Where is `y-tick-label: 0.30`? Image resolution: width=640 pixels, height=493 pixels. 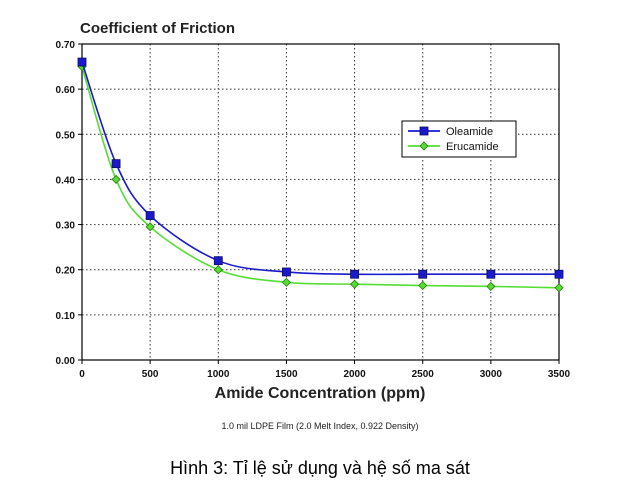 y-tick-label: 0.30 is located at coordinates (66, 226).